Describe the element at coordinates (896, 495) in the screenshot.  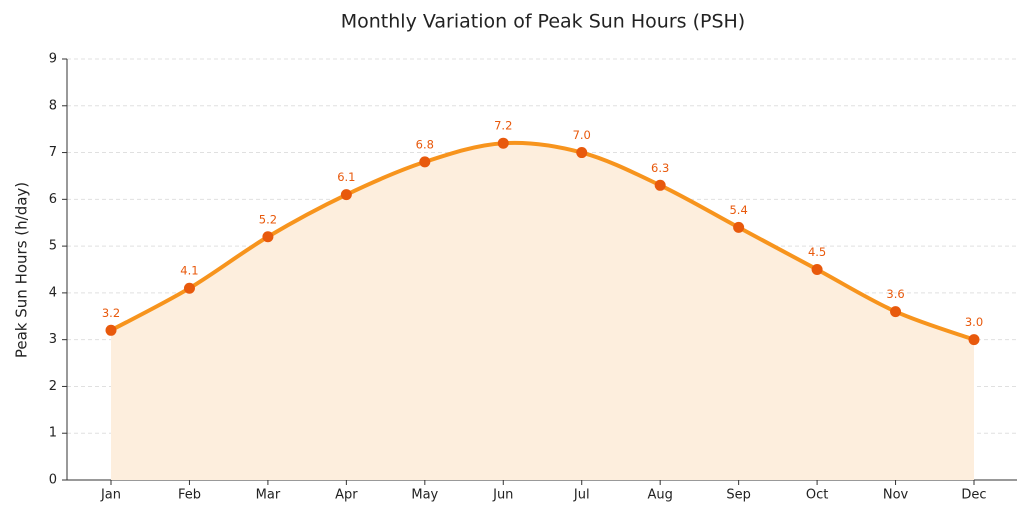
I see `x-tick-label: Nov` at that location.